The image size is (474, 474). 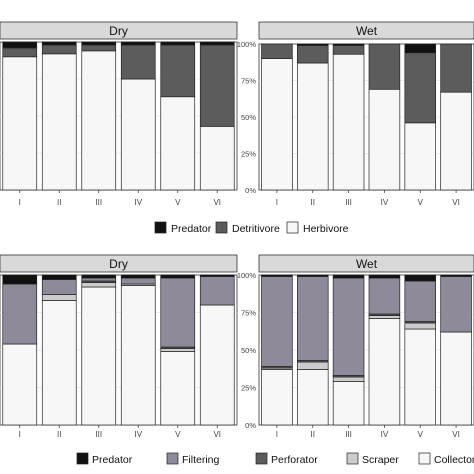 I want to click on panel-top-dry-bar-IV-herbivore, so click(x=138, y=134).